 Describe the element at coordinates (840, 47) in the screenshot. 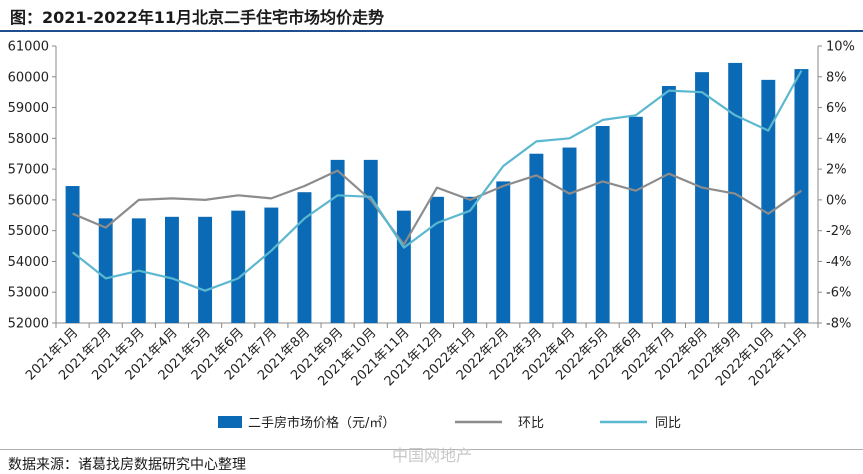

I see `y-right-tick-label: 10%` at that location.